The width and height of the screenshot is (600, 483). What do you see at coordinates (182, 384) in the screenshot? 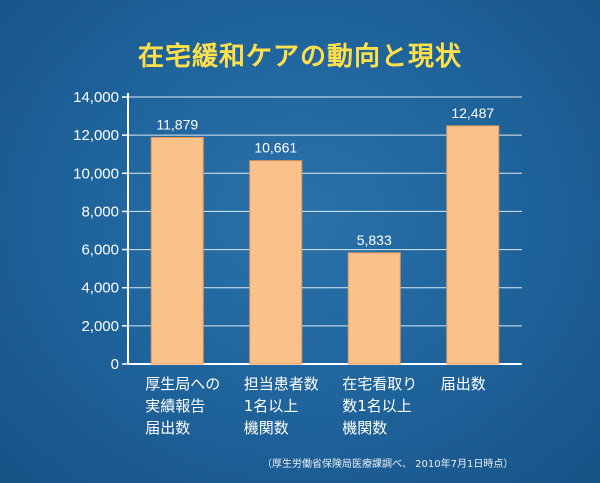
I see `category-label: 厚生局への` at bounding box center [182, 384].